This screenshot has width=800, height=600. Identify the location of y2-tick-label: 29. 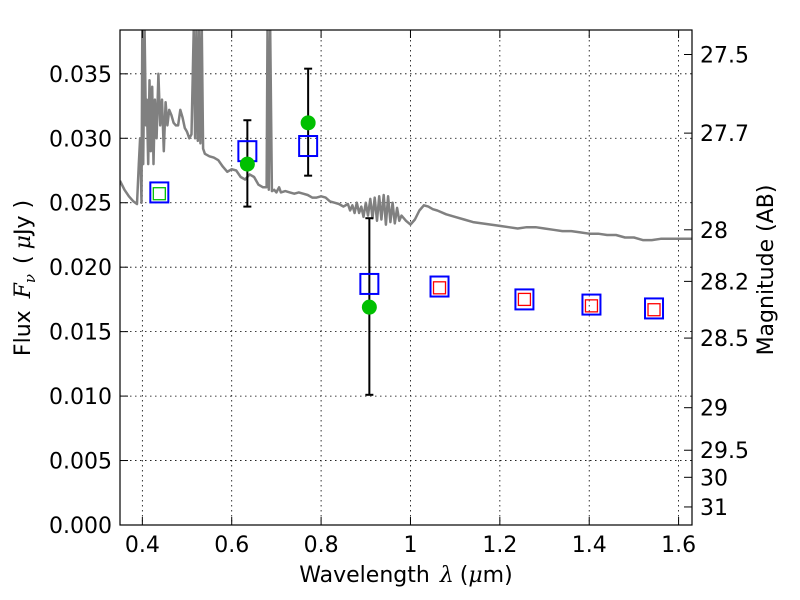
(714, 409).